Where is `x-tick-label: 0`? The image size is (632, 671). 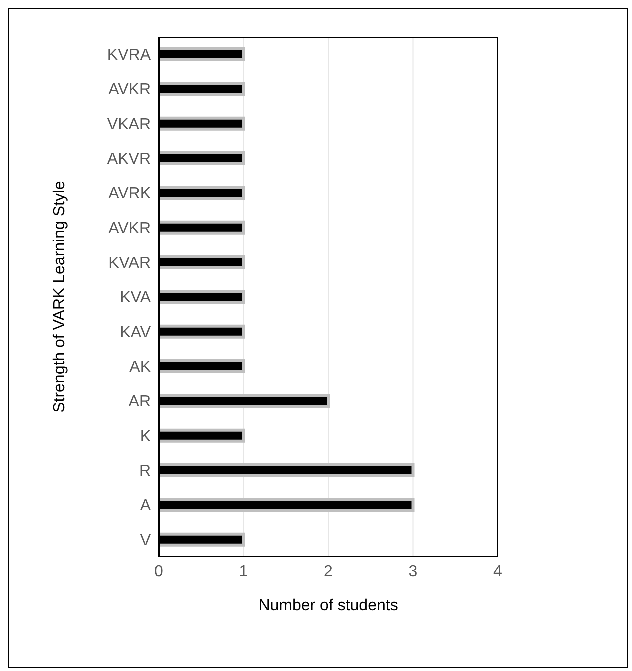 x-tick-label: 0 is located at coordinates (159, 571).